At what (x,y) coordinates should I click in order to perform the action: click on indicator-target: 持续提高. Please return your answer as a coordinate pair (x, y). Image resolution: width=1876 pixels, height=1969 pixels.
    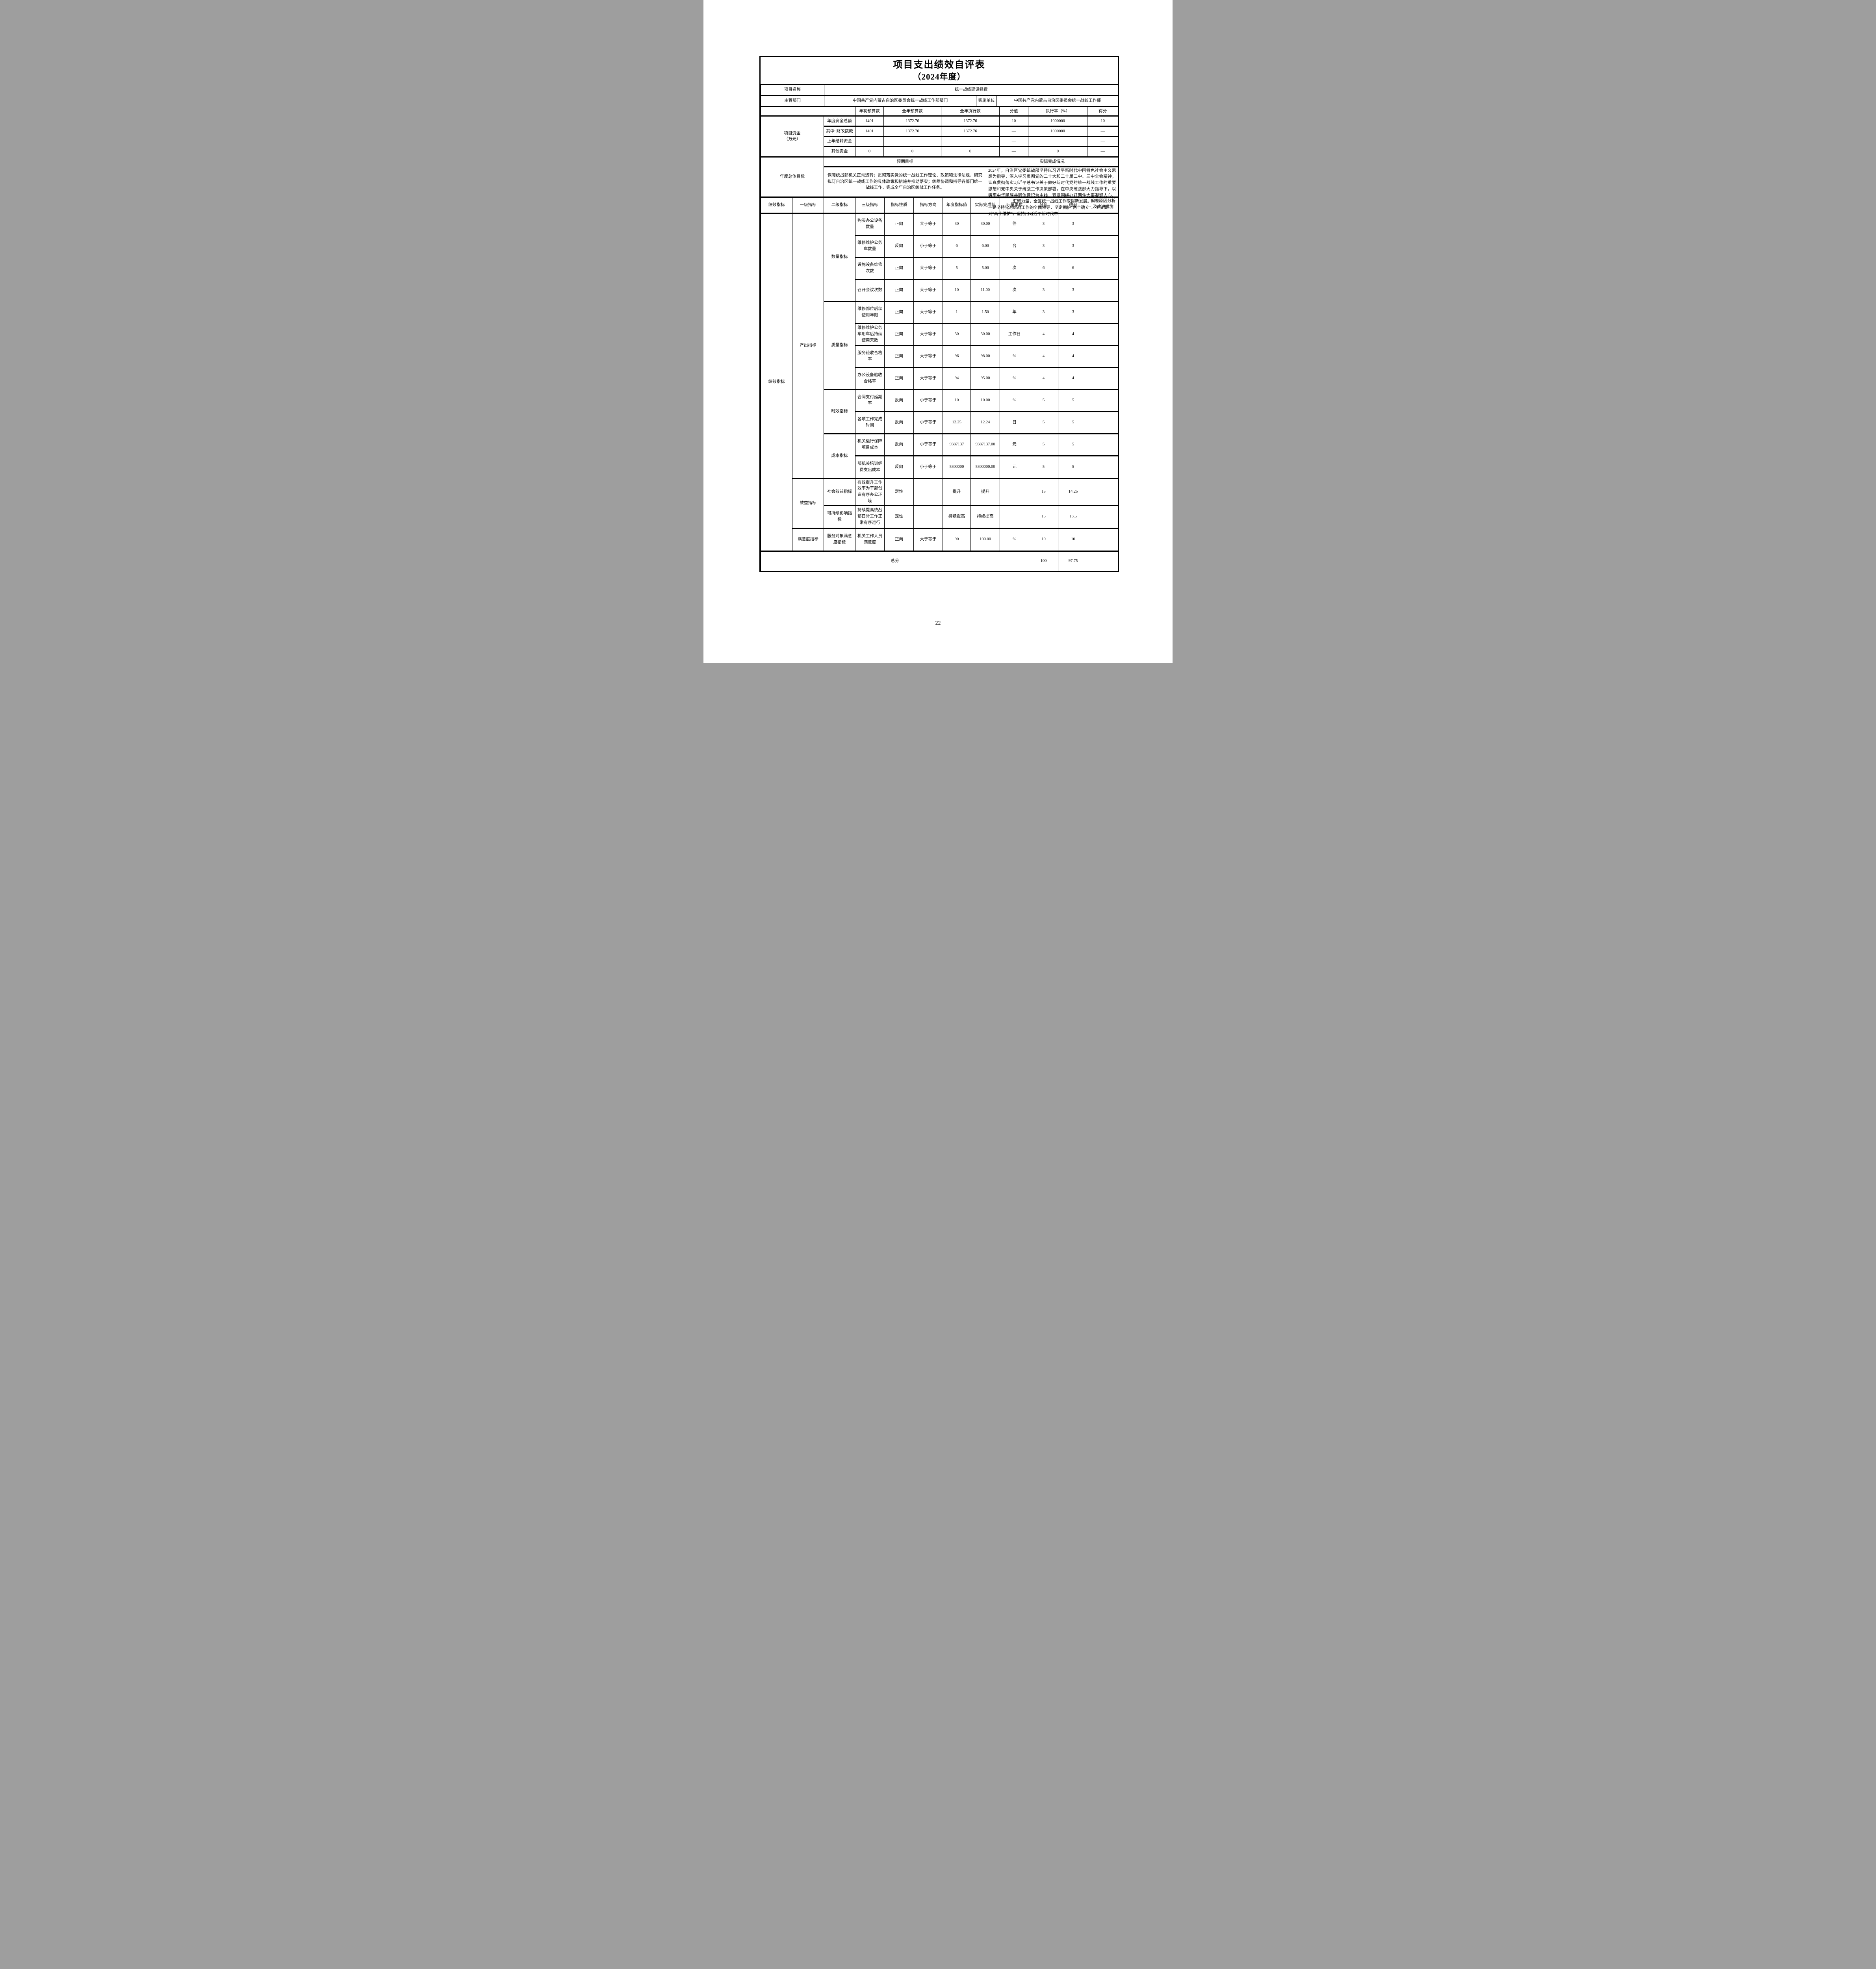
    Looking at the image, I should click on (957, 516).